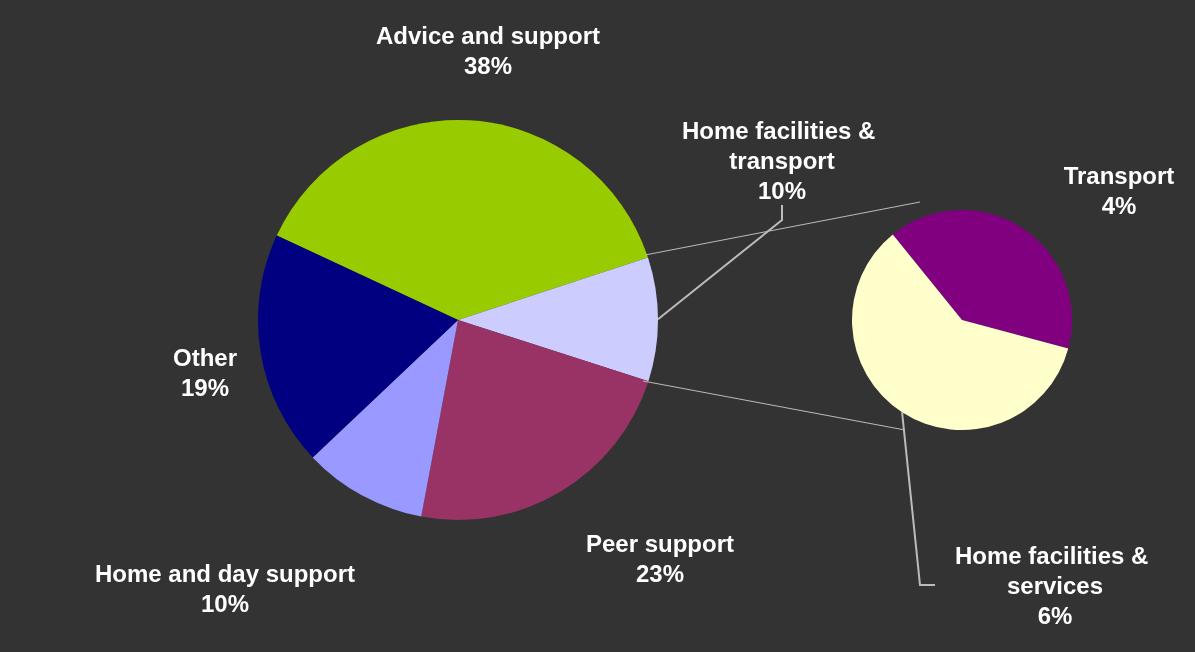  I want to click on data-label: 38%, so click(488, 65).